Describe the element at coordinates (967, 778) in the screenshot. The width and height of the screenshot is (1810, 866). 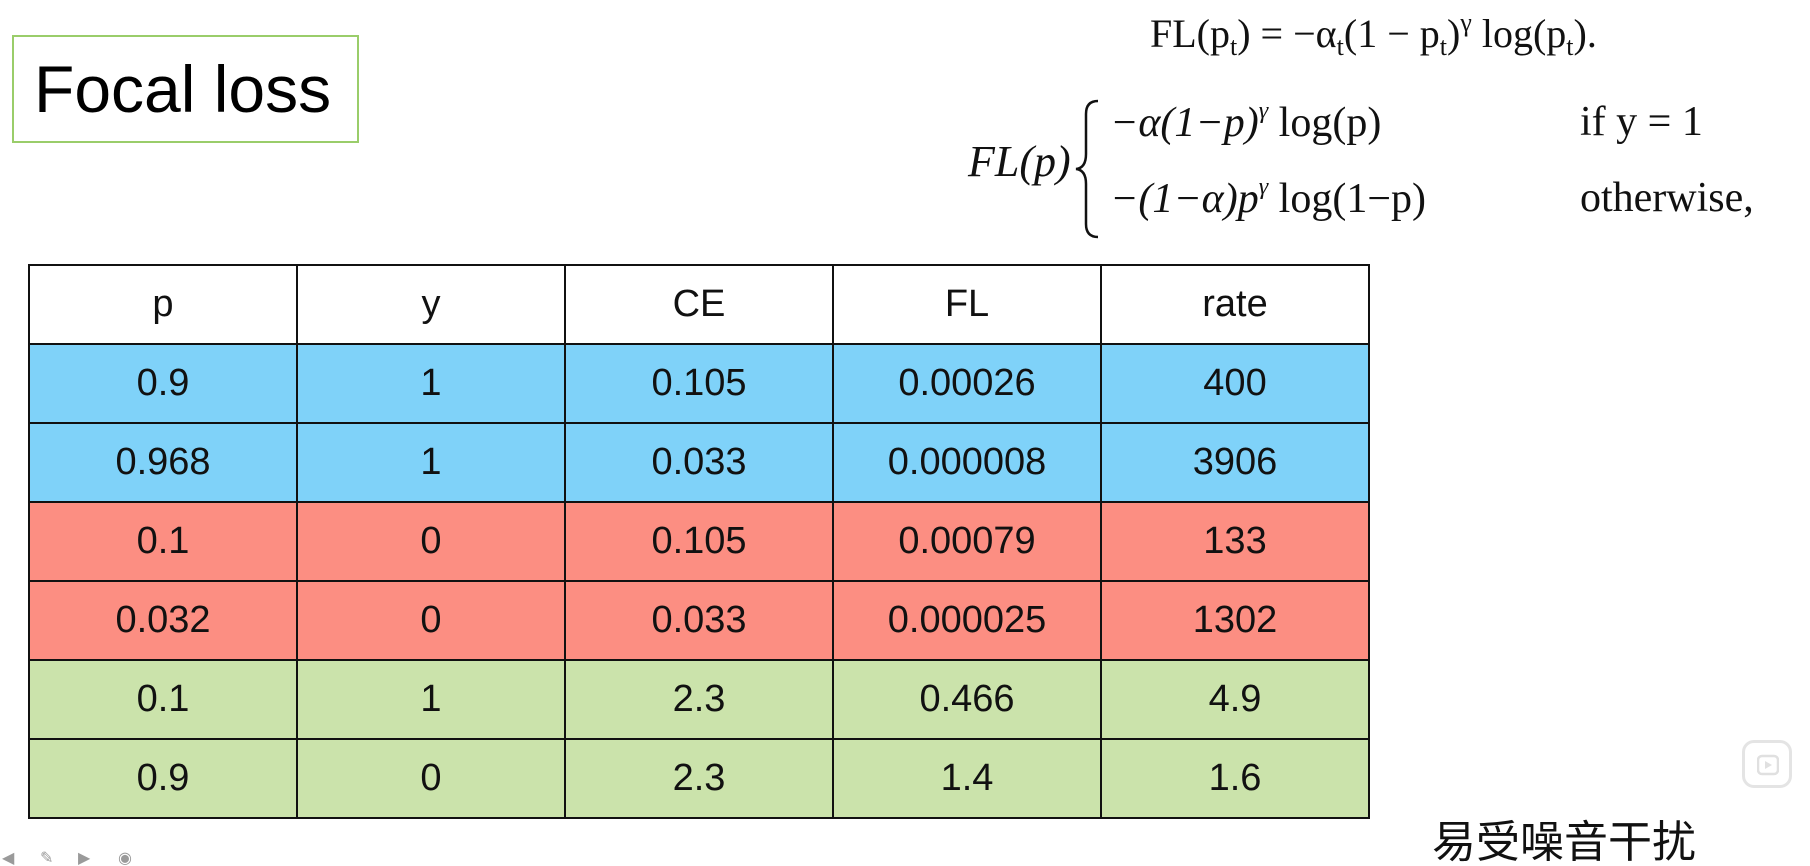
I see `cell-fl: 1.4` at that location.